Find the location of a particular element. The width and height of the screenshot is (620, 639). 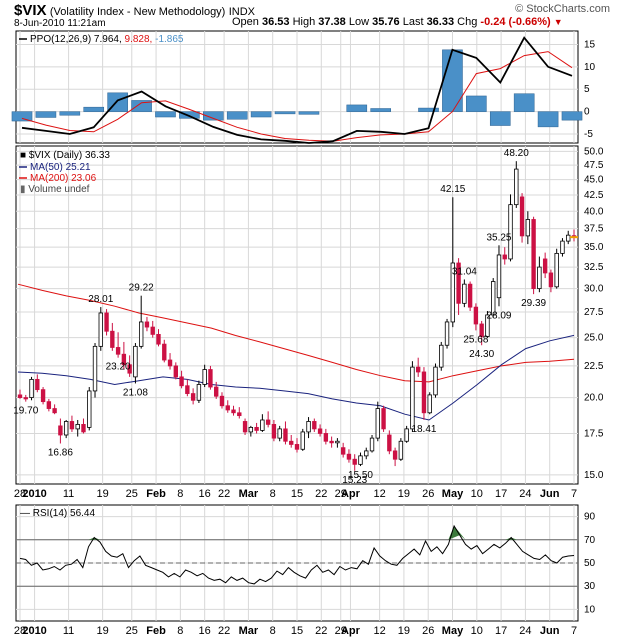

ma200-legend-part: MA(200) is located at coordinates (50, 178).